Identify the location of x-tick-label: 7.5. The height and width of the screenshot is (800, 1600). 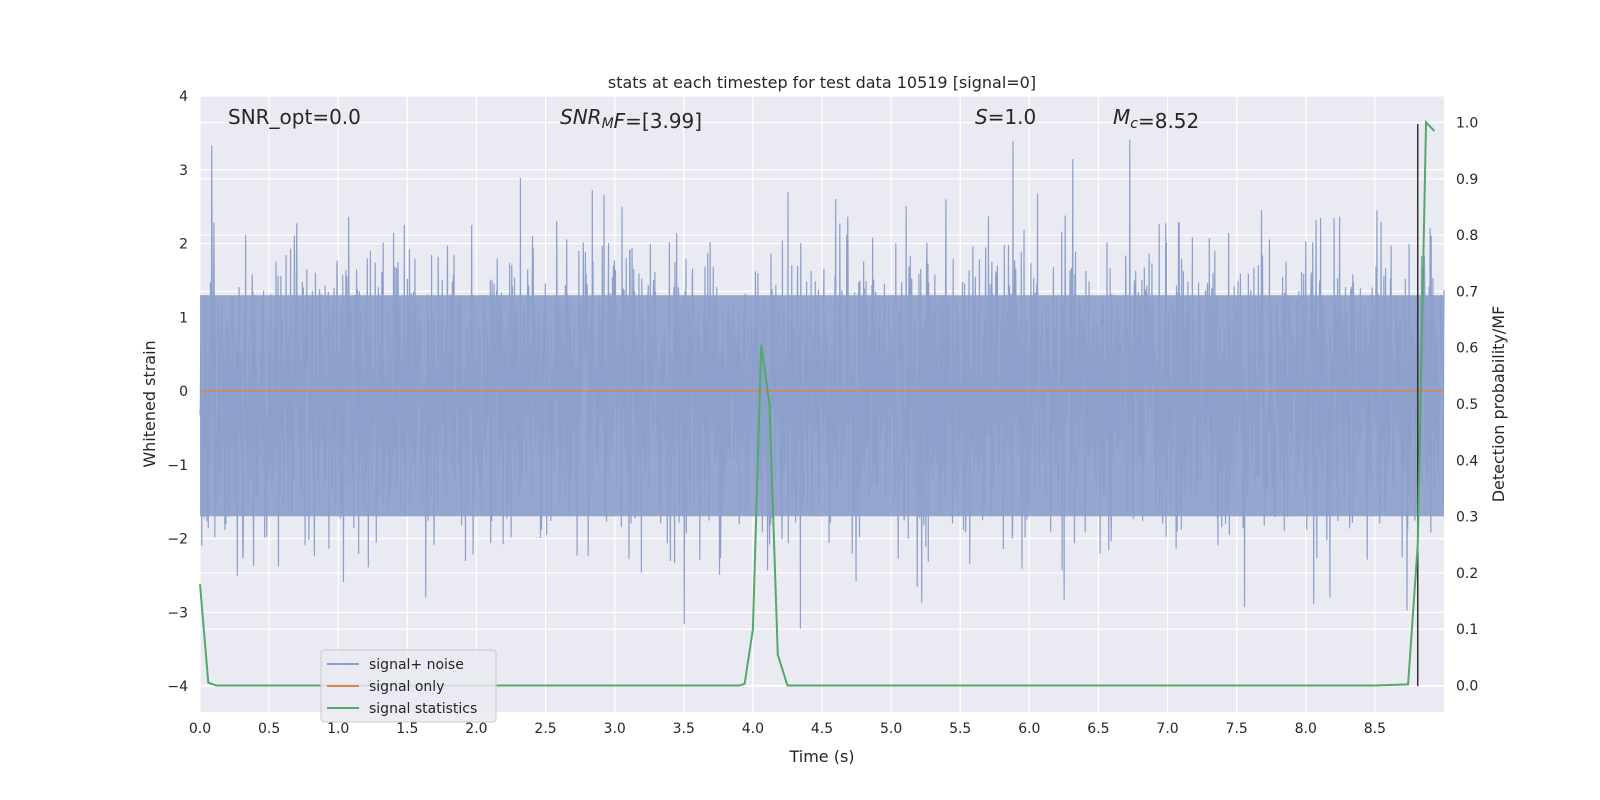
(1237, 729).